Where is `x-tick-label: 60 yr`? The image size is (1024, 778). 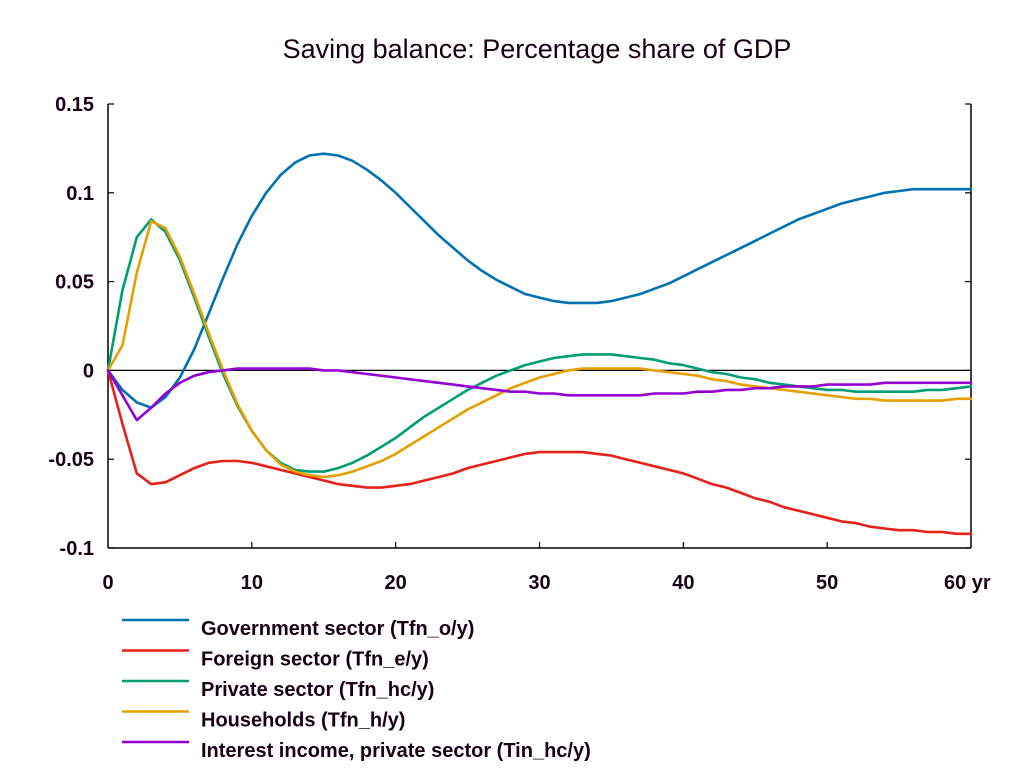 x-tick-label: 60 yr is located at coordinates (967, 583).